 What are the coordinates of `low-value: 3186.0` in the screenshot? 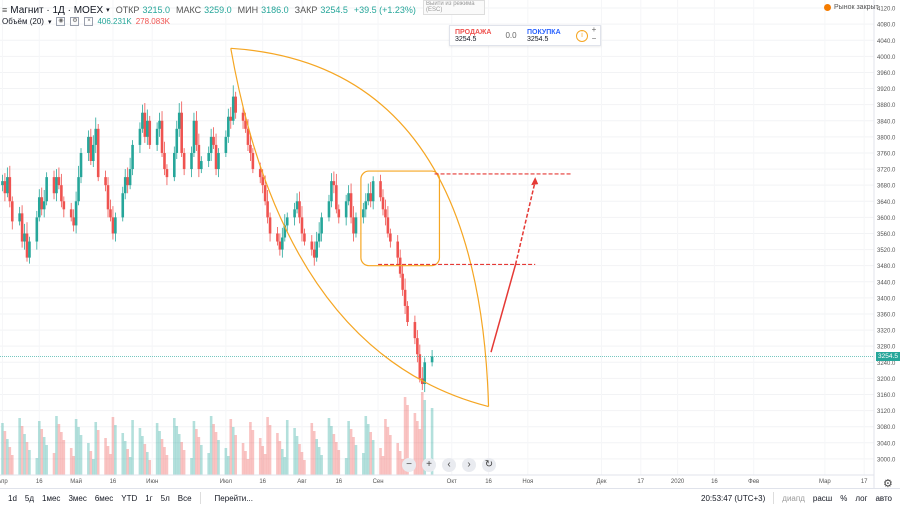 It's located at (275, 10).